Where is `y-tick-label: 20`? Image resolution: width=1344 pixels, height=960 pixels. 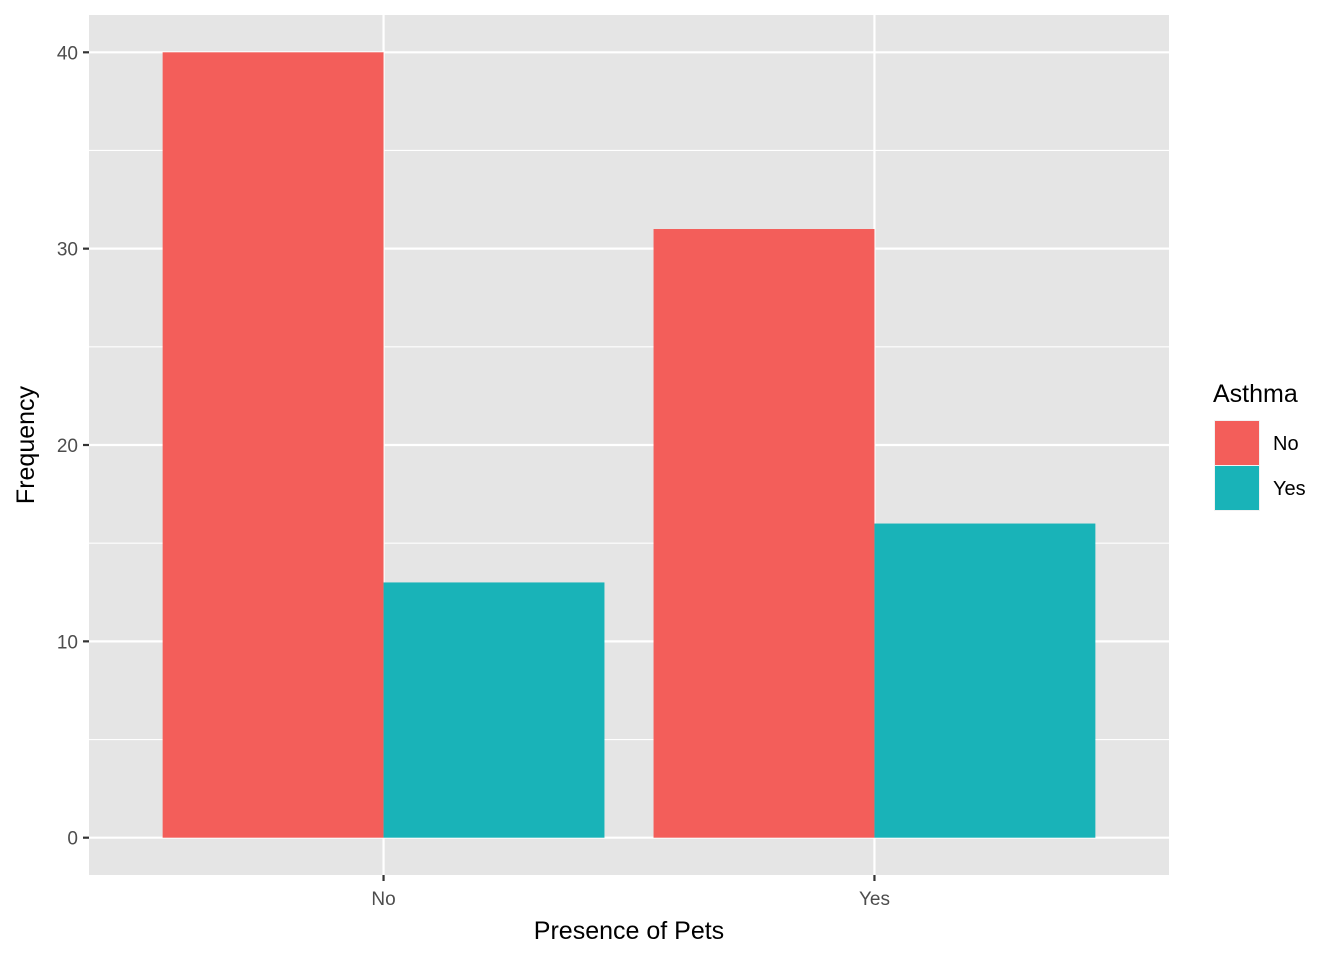
y-tick-label: 20 is located at coordinates (67, 446).